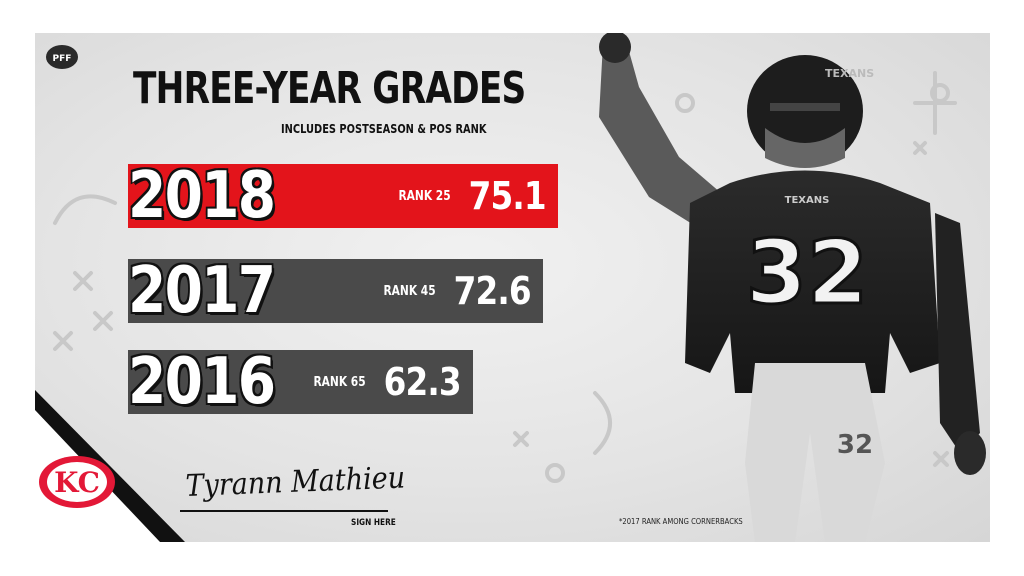 The height and width of the screenshot is (576, 1024). I want to click on signature-line, so click(284, 511).